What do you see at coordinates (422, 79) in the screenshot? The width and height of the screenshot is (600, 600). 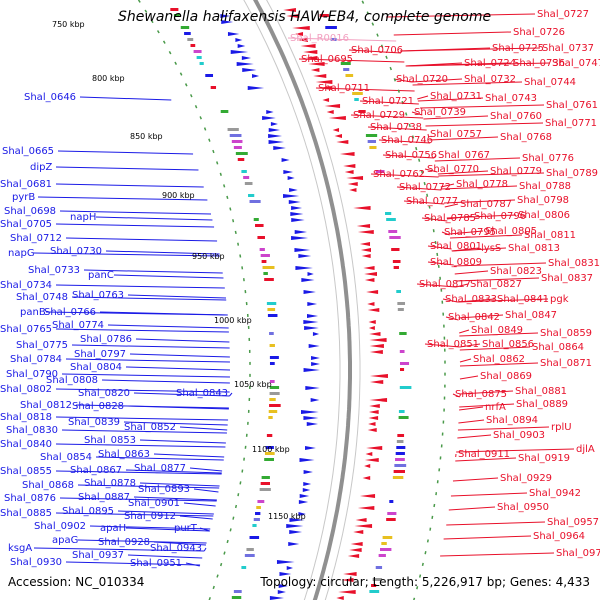 I see `gene-label: Shal_0720` at bounding box center [422, 79].